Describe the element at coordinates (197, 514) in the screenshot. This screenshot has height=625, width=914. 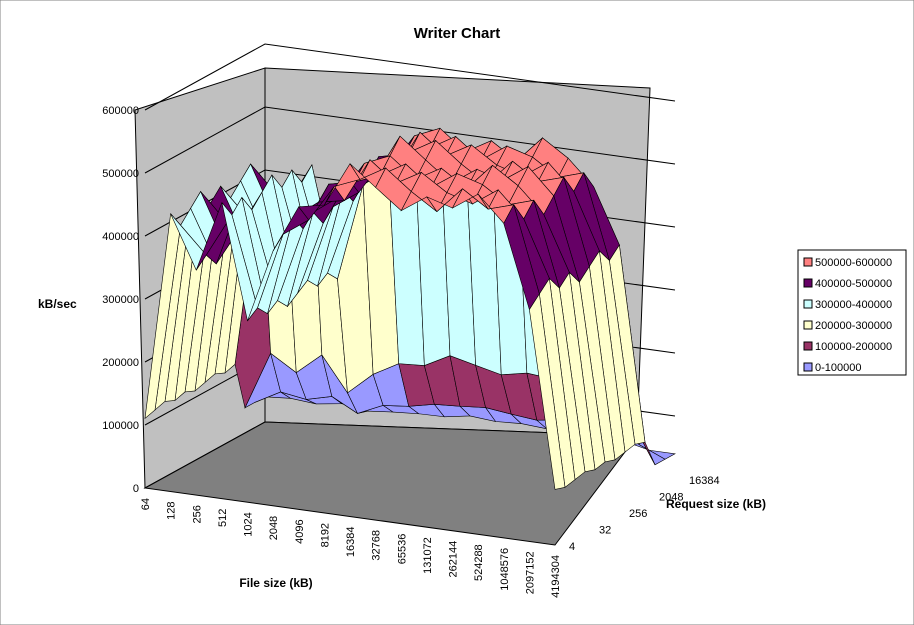
I see `file-size-tick-label: 256` at that location.